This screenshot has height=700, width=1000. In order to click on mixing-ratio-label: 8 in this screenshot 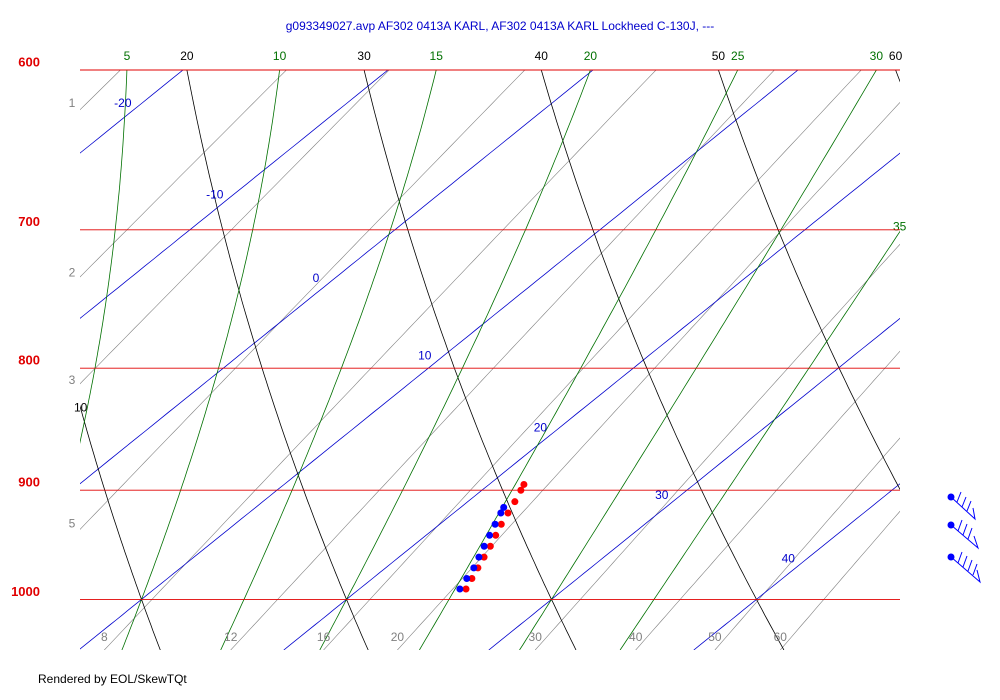, I will do `click(104, 637)`.